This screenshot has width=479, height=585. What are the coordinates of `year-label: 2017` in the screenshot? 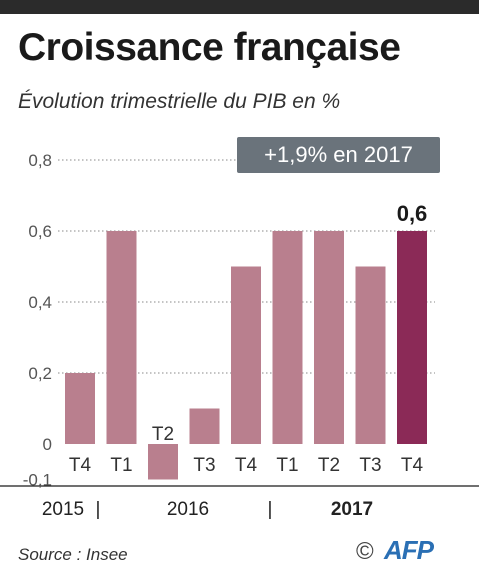 It's located at (352, 509).